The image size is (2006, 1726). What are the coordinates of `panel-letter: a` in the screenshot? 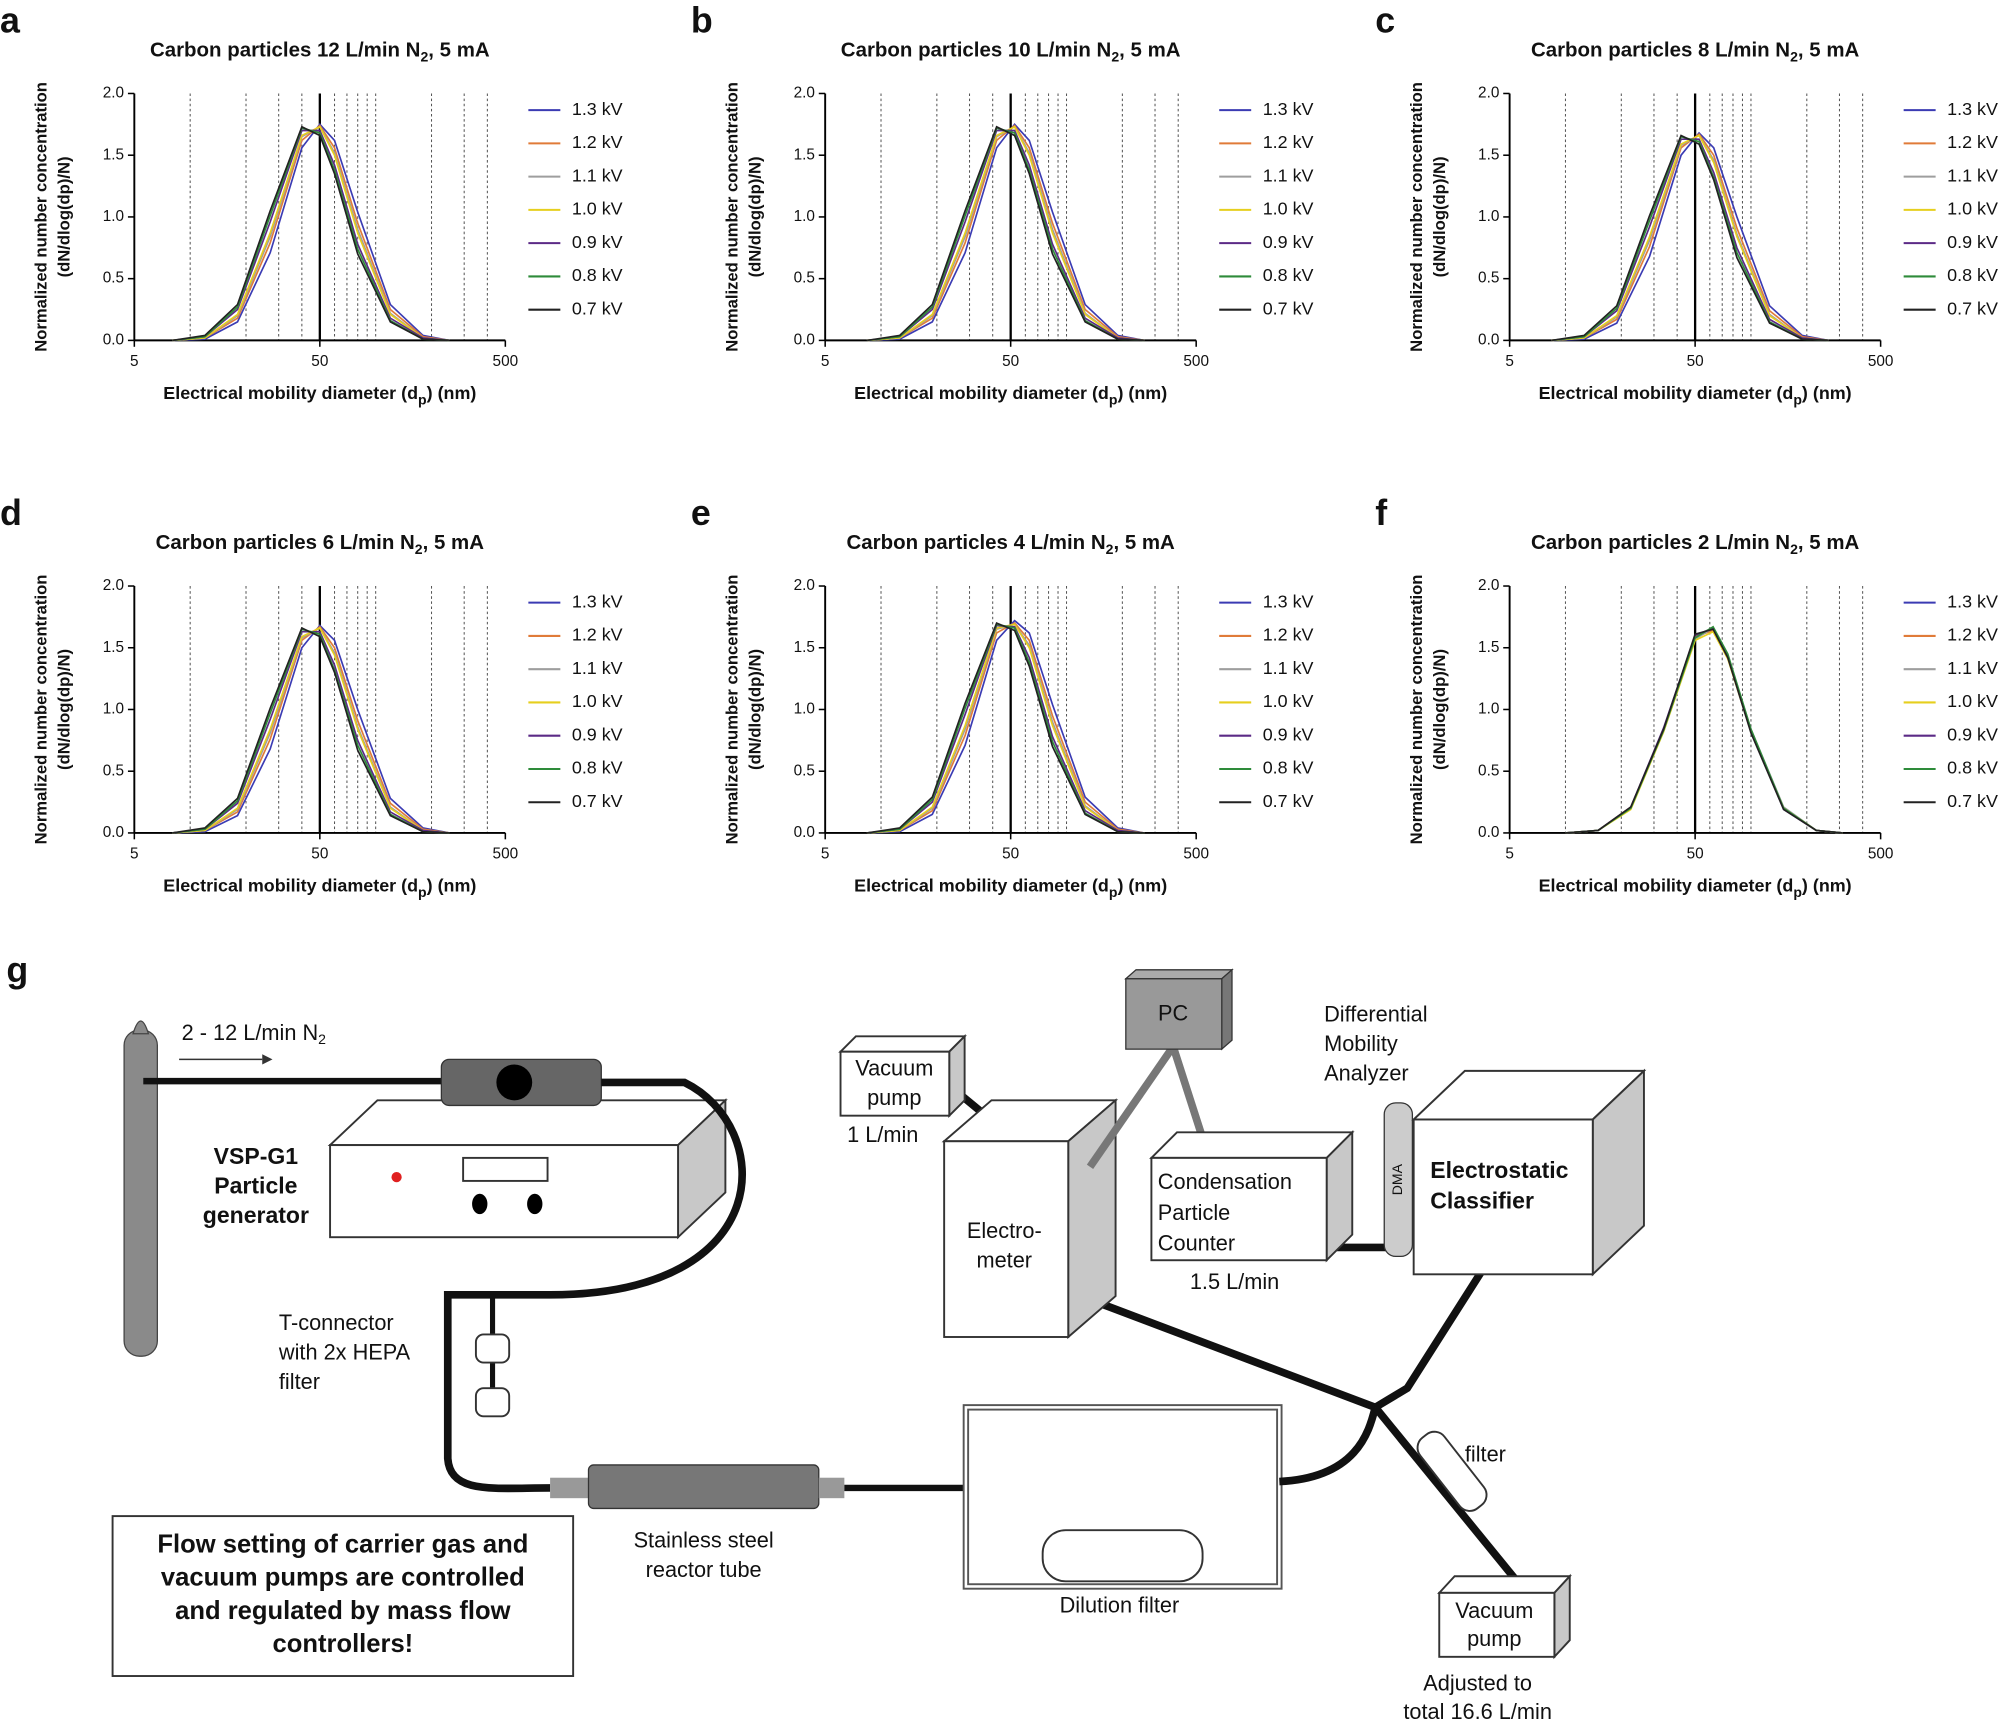 It's located at (10, 21).